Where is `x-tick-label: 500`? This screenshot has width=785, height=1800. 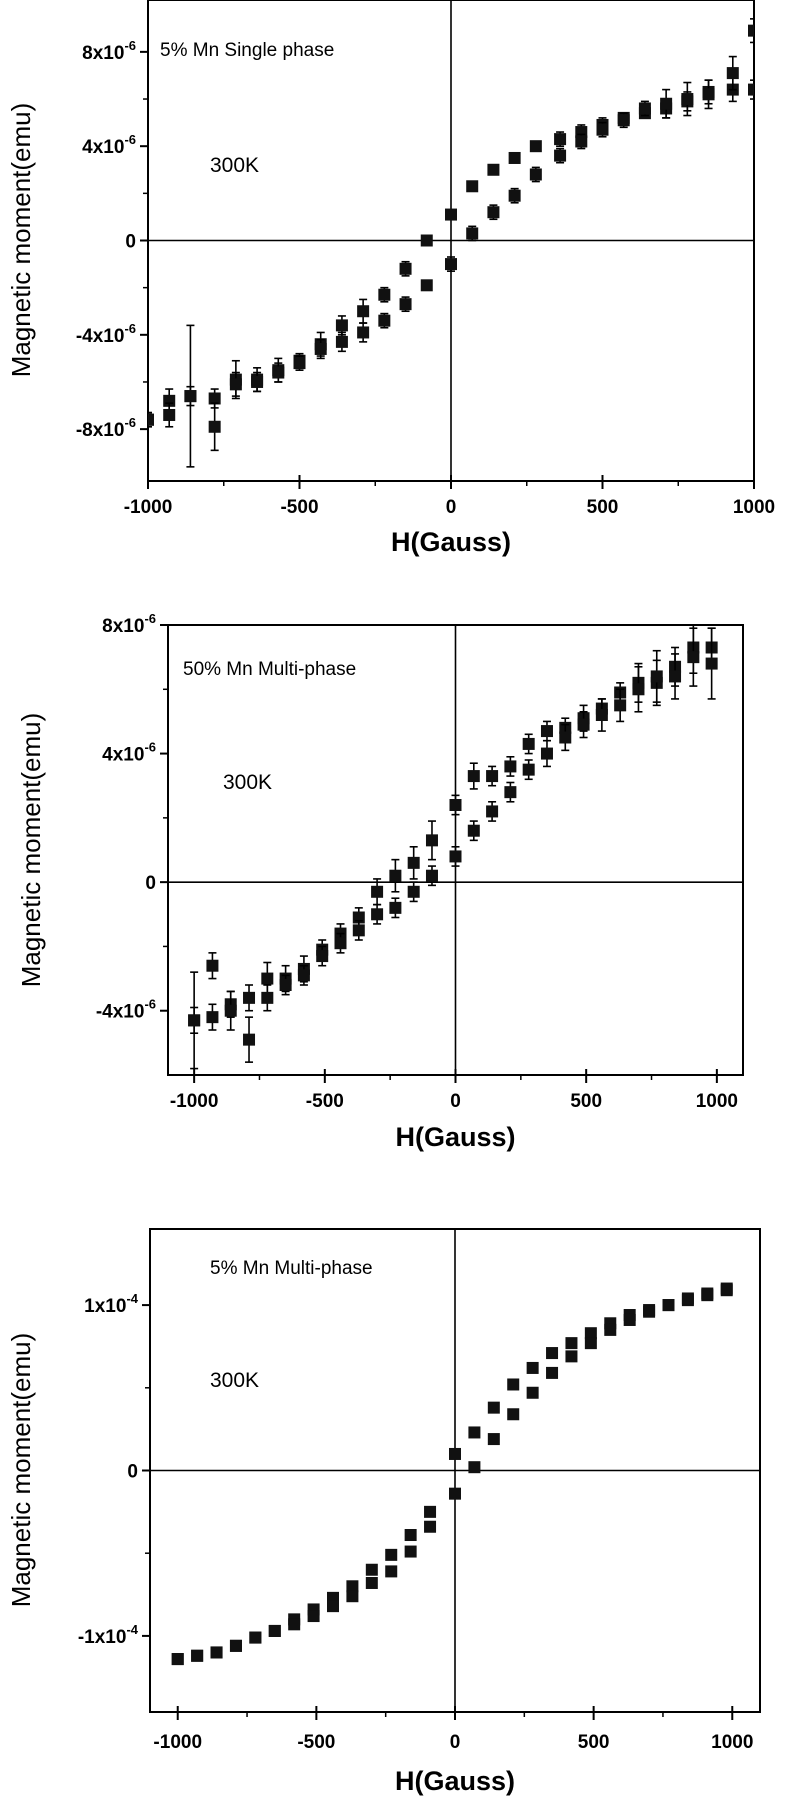
x-tick-label: 500 is located at coordinates (603, 507).